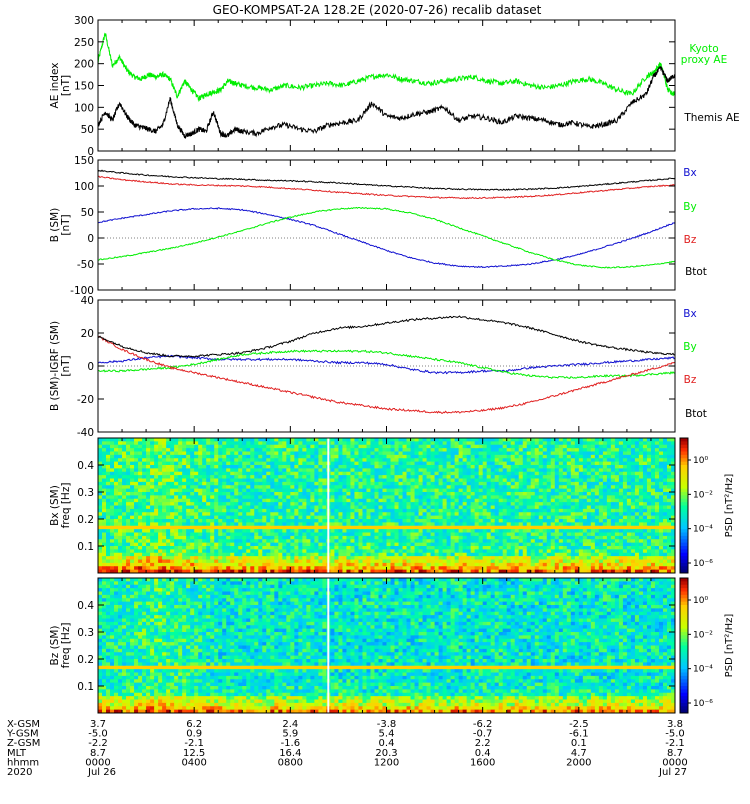 This screenshot has height=804, width=750. Describe the element at coordinates (87, 213) in the screenshot. I see `y-tick-label: 50` at that location.